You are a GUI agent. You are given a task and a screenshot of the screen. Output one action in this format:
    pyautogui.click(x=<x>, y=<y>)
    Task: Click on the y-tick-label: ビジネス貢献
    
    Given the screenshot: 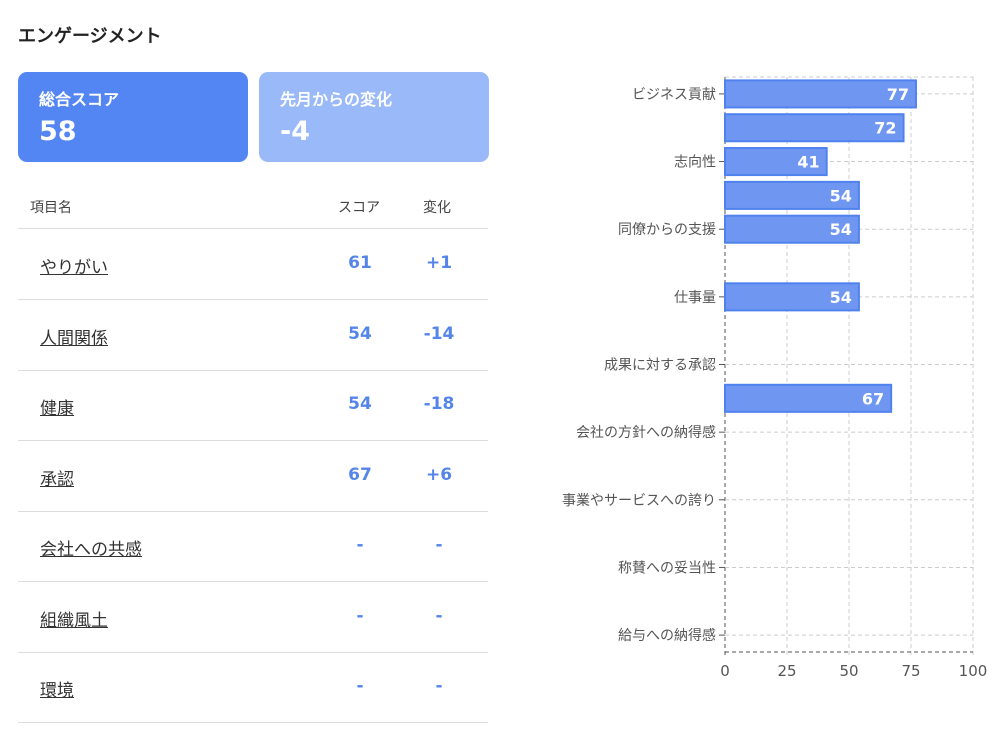 What is the action you would take?
    pyautogui.click(x=674, y=95)
    